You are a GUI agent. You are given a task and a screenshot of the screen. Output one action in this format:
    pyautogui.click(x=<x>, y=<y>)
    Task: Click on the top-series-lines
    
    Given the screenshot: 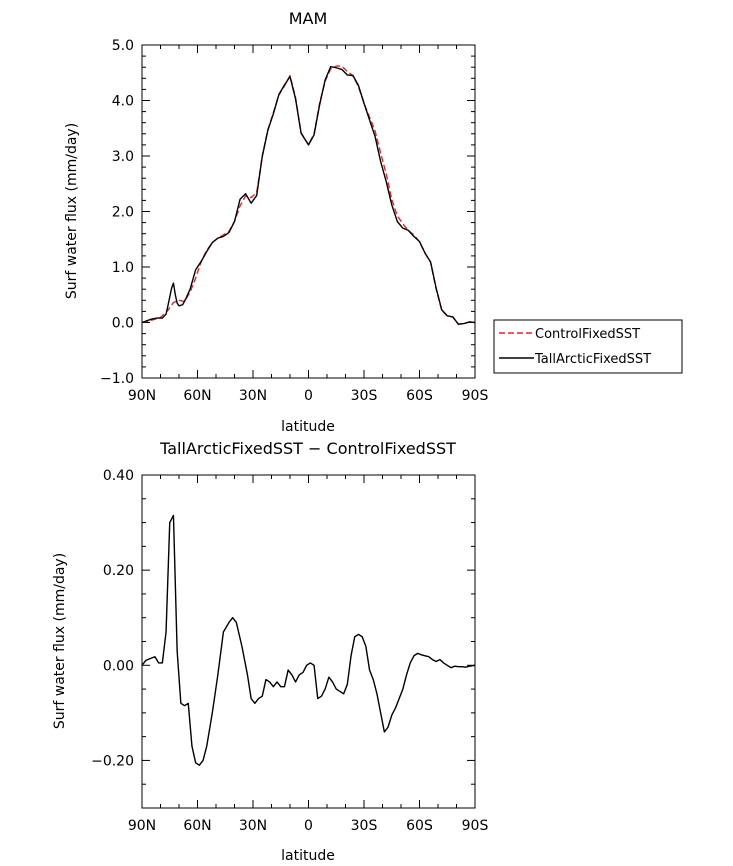 What is the action you would take?
    pyautogui.click(x=308, y=195)
    